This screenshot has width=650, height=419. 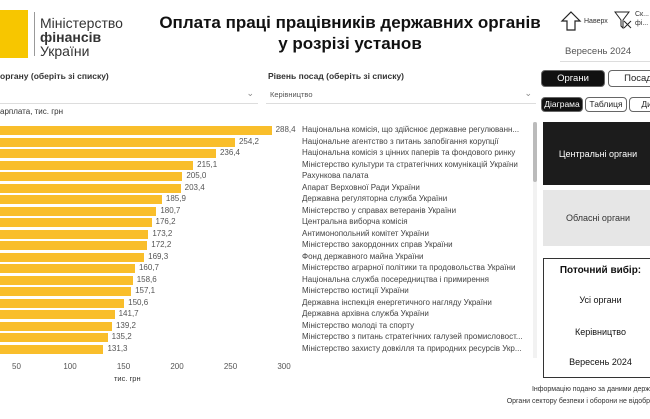 I want to click on category-label: Міністерство у справах ветеранів України, so click(x=379, y=210).